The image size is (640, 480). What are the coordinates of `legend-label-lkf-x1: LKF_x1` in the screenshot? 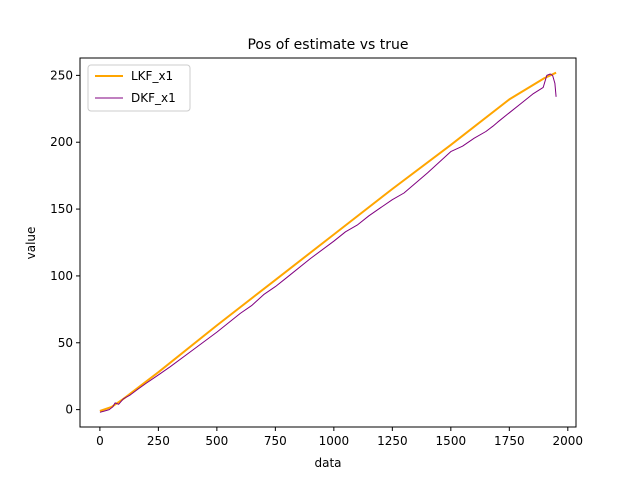 It's located at (152, 76).